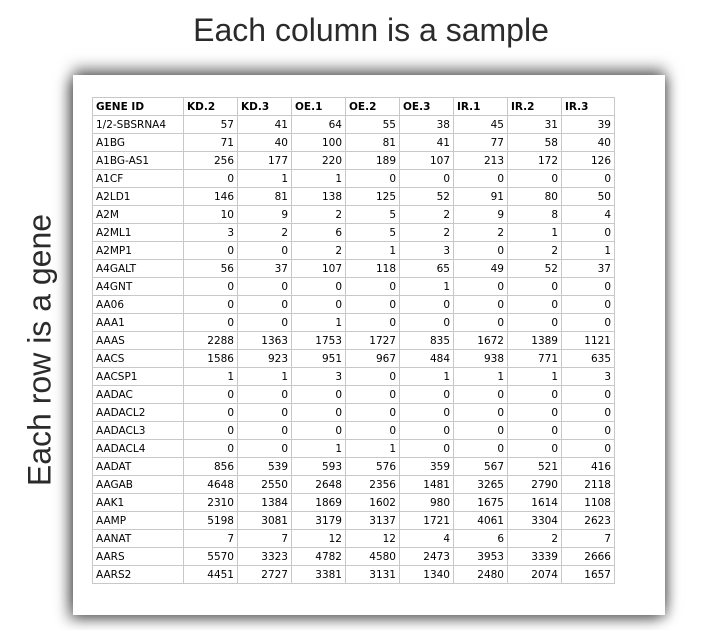 The width and height of the screenshot is (708, 630). Describe the element at coordinates (372, 520) in the screenshot. I see `count-cell: 3137` at that location.